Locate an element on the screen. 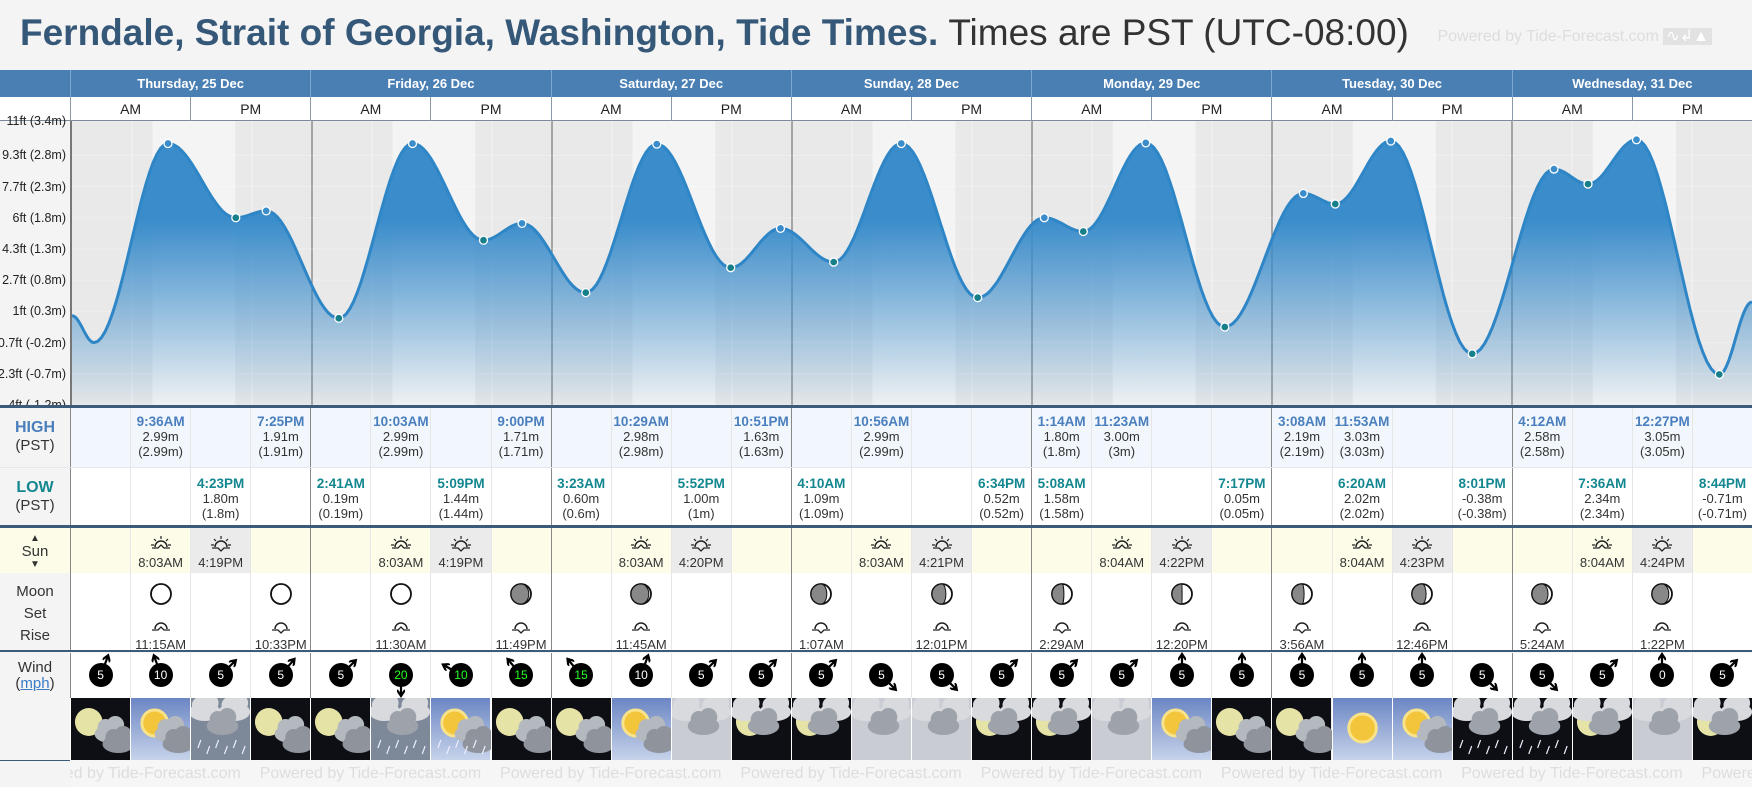 The width and height of the screenshot is (1752, 787). pst-label: (PST) is located at coordinates (35, 505).